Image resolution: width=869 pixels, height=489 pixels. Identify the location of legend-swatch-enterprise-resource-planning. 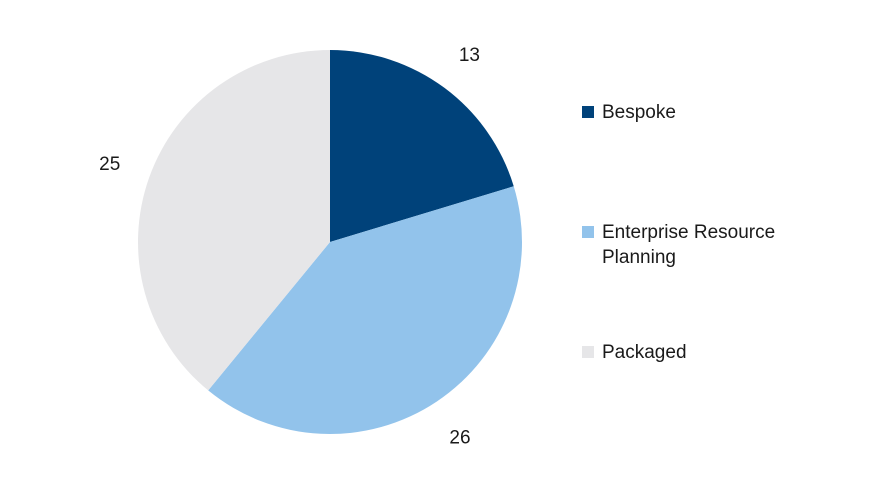
(588, 232).